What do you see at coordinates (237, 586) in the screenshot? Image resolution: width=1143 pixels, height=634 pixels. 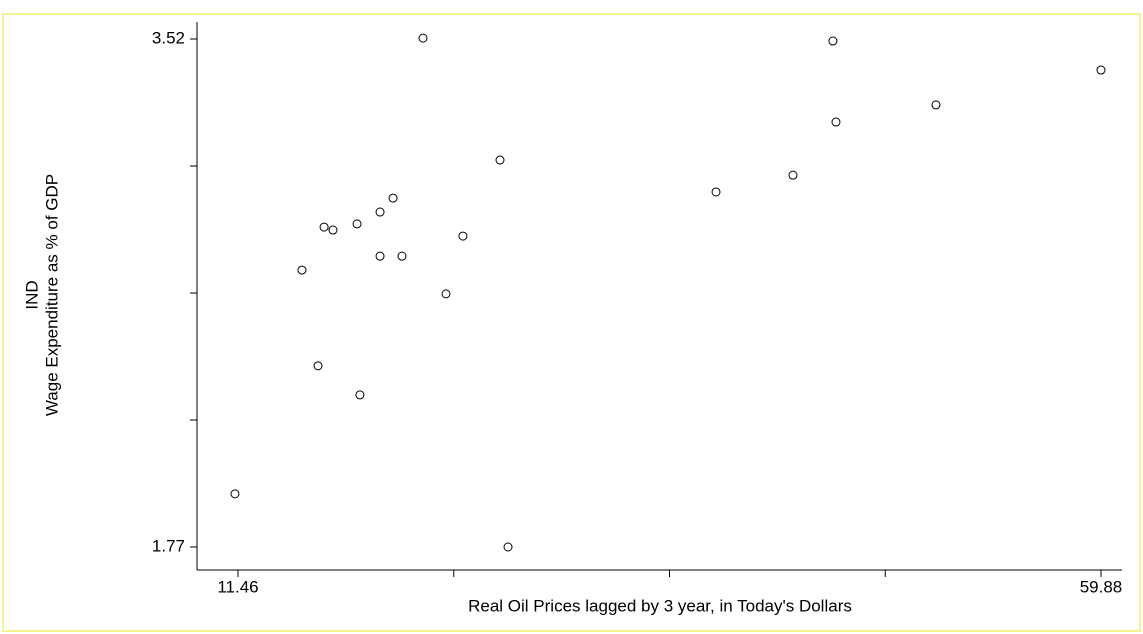 I see `x-tick-label: 11.46` at bounding box center [237, 586].